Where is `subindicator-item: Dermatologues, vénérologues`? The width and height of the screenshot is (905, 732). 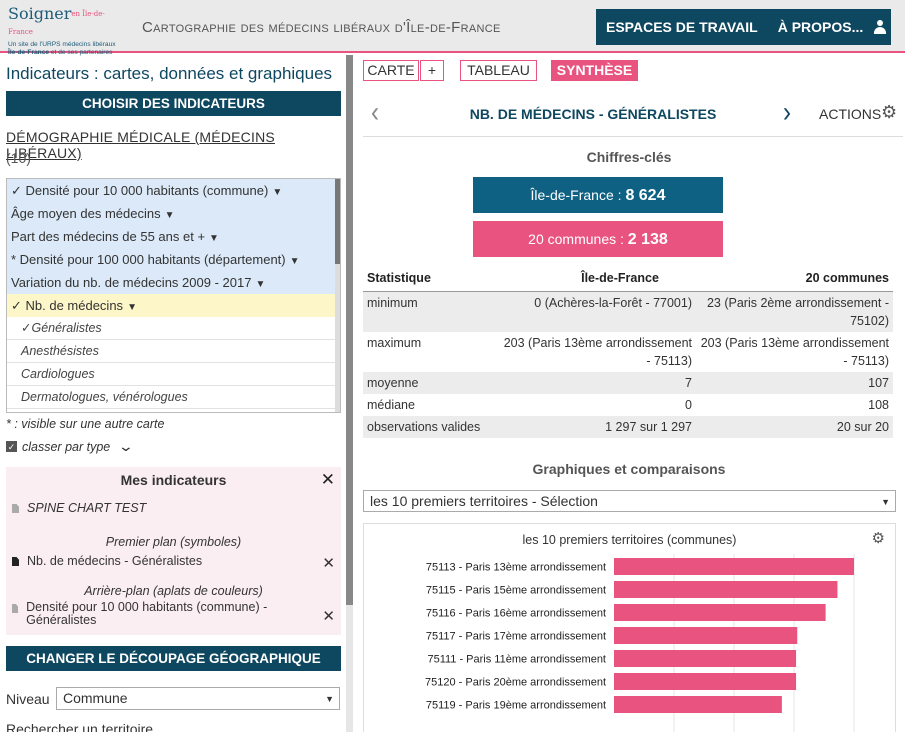 subindicator-item: Dermatologues, vénérologues is located at coordinates (173, 397).